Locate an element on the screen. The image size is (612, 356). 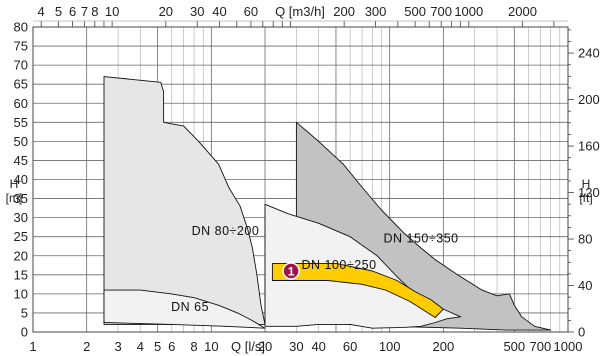
y-tick-label: 25 is located at coordinates (21, 236).